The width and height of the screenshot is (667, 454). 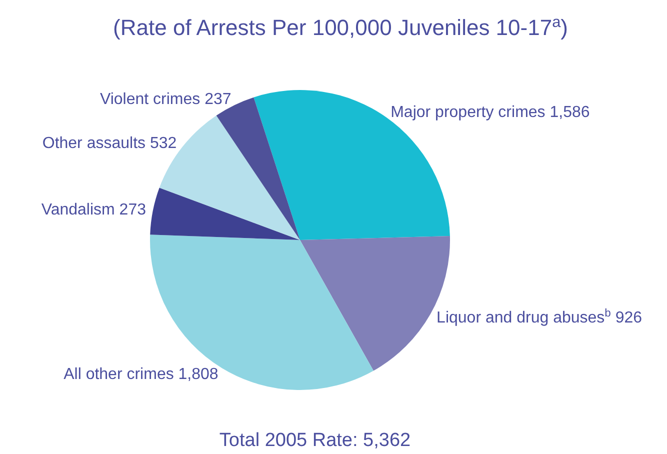 I want to click on pie-slice, so click(x=225, y=214).